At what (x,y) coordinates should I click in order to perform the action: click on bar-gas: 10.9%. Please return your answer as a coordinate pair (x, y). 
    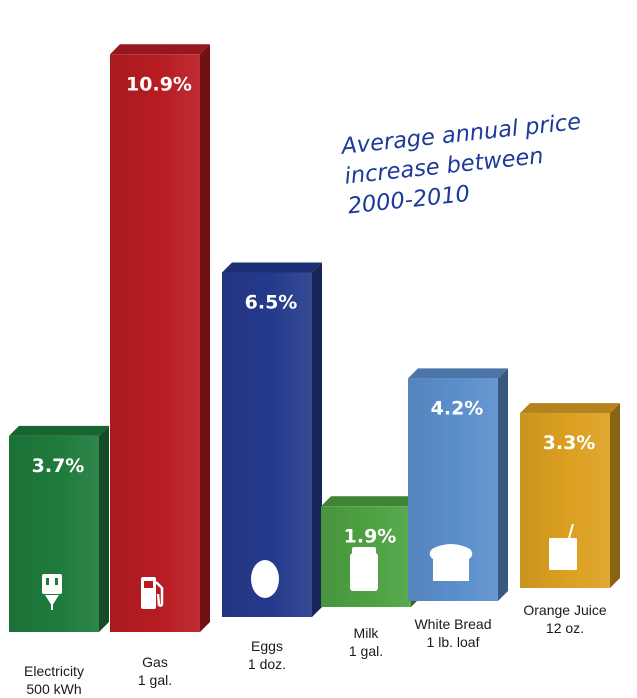
    Looking at the image, I should click on (160, 338).